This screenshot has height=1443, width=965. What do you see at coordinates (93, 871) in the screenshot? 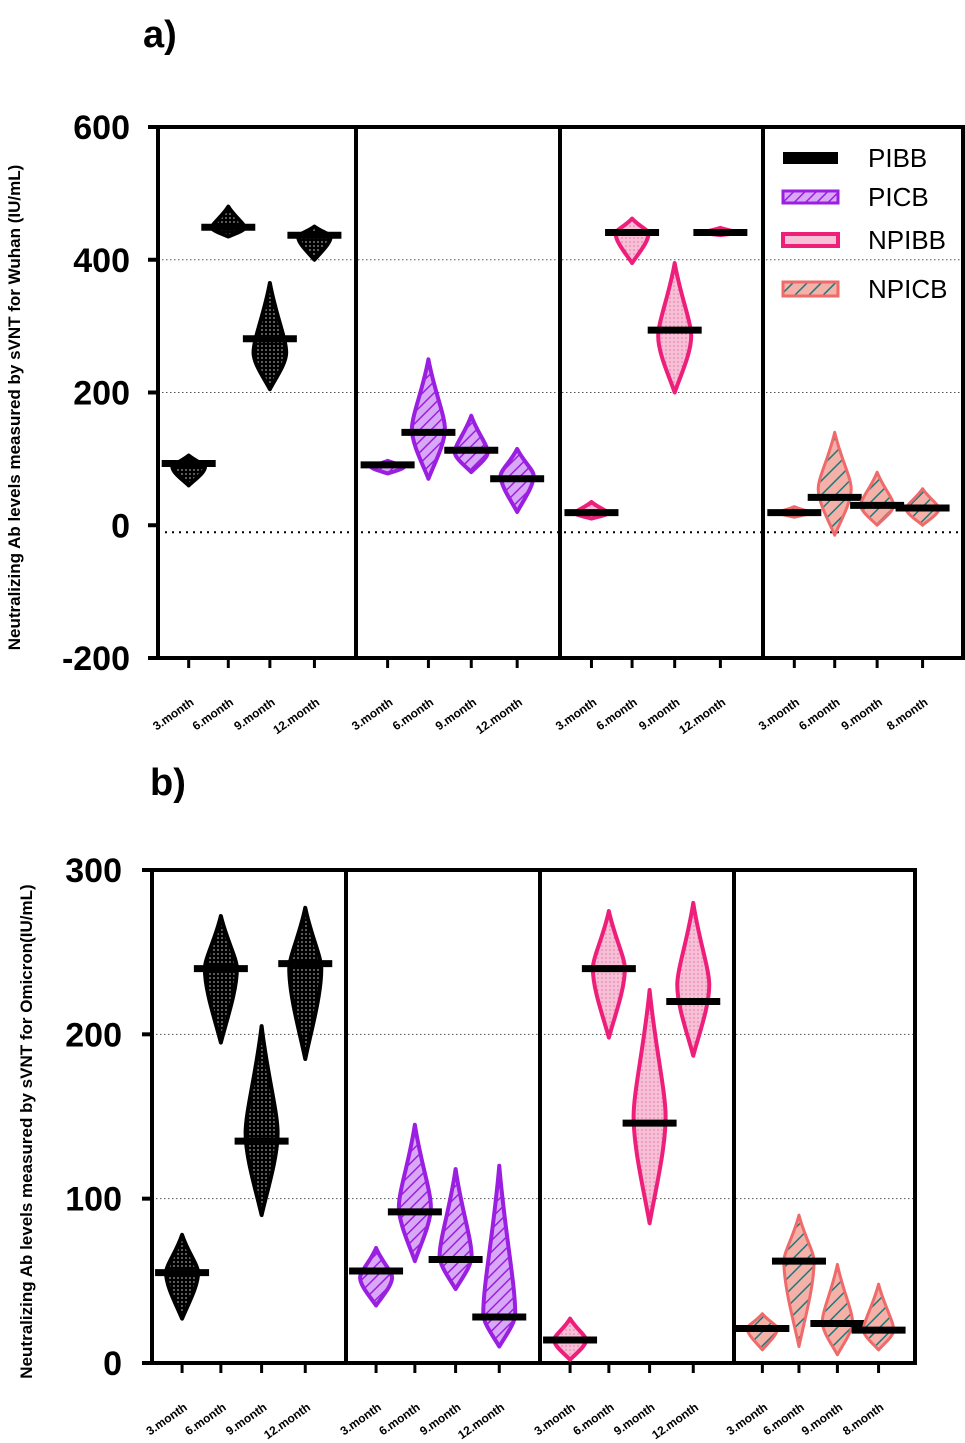
I see `y-tick-label: 300` at bounding box center [93, 871].